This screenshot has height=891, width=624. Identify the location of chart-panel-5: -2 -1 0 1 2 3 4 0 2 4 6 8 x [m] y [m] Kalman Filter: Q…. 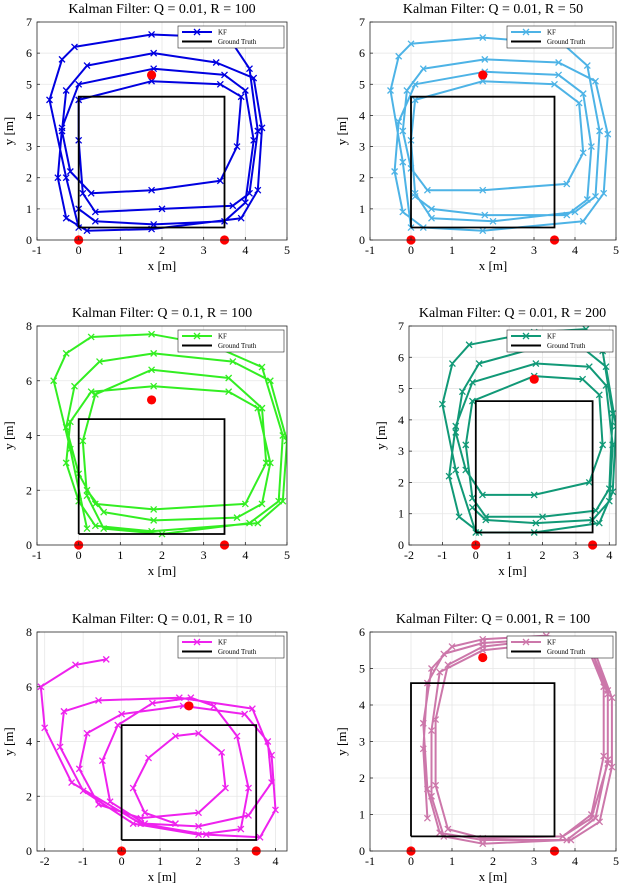
(144, 748).